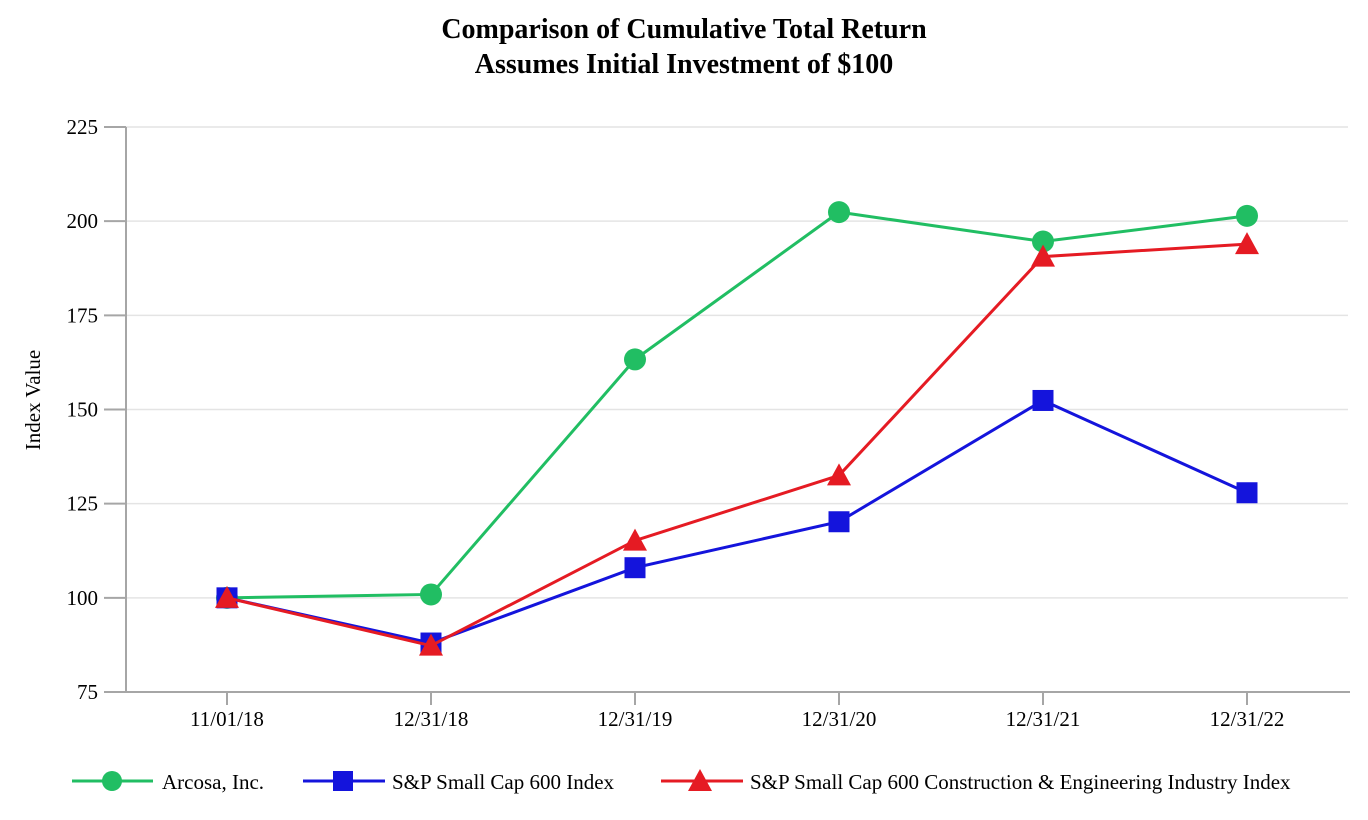 Image resolution: width=1368 pixels, height=820 pixels. Describe the element at coordinates (503, 782) in the screenshot. I see `legend-label-sp600: S&P Small Cap 600 Index` at that location.